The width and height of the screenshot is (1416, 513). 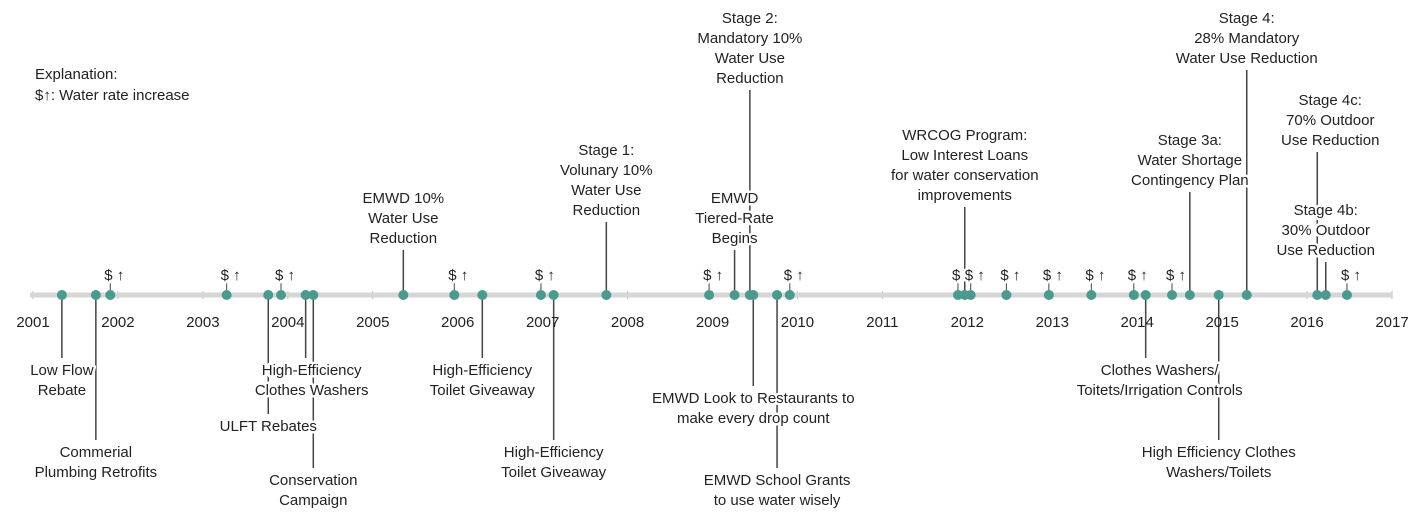 I want to click on event-label-line: Clothes Washers, so click(x=312, y=390).